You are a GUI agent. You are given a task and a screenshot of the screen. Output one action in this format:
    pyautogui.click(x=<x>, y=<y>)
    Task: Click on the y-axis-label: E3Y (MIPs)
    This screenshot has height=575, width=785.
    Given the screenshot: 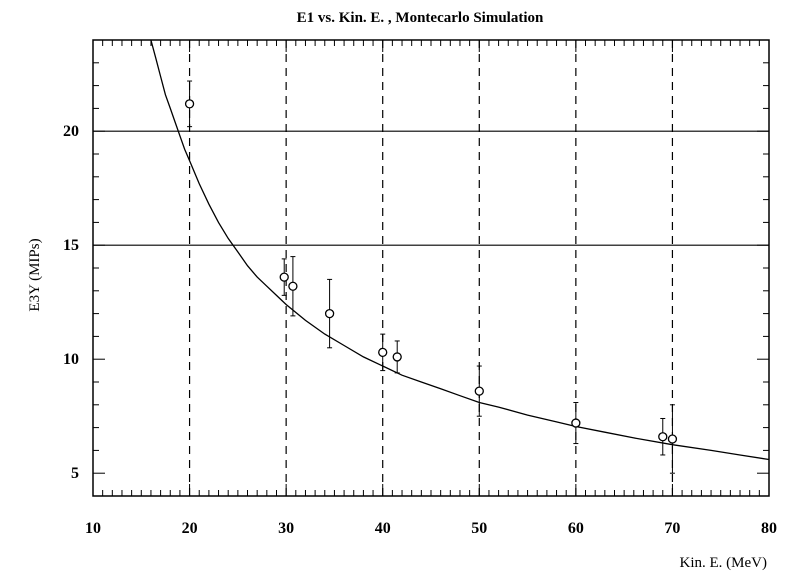 What is the action you would take?
    pyautogui.click(x=35, y=274)
    